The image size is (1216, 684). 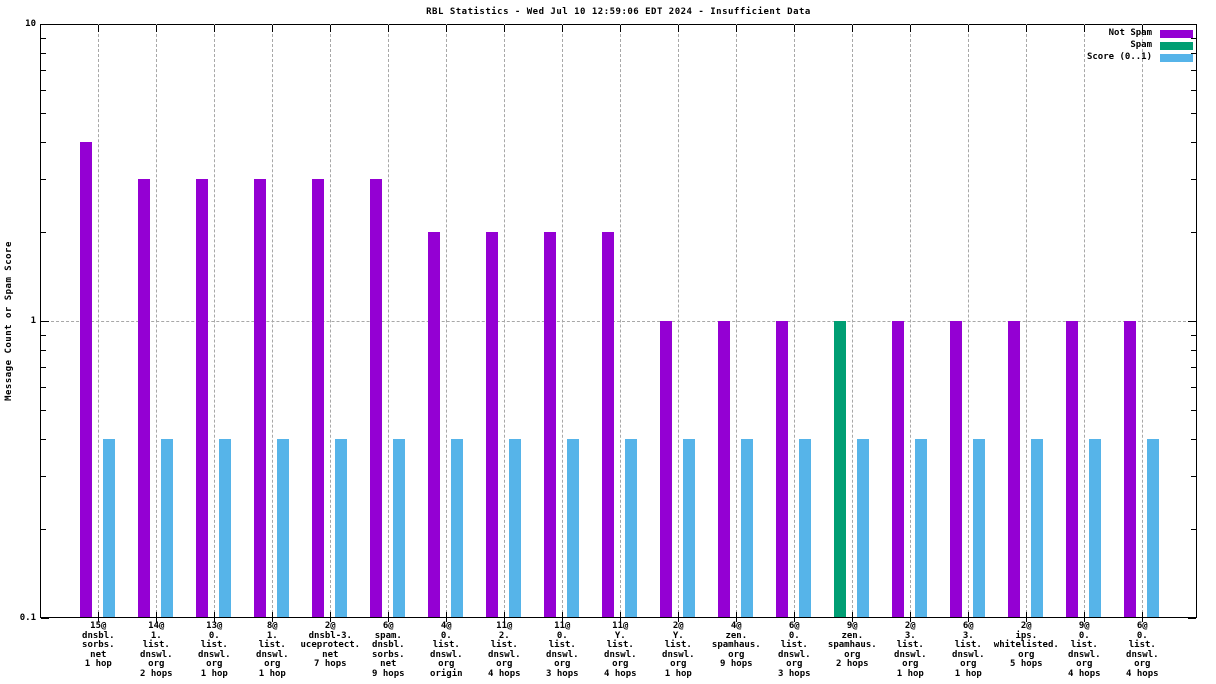 What do you see at coordinates (1084, 650) in the screenshot?
I see `x-category-label-17: 9@ 0. list. dnswl. org 4 hops` at bounding box center [1084, 650].